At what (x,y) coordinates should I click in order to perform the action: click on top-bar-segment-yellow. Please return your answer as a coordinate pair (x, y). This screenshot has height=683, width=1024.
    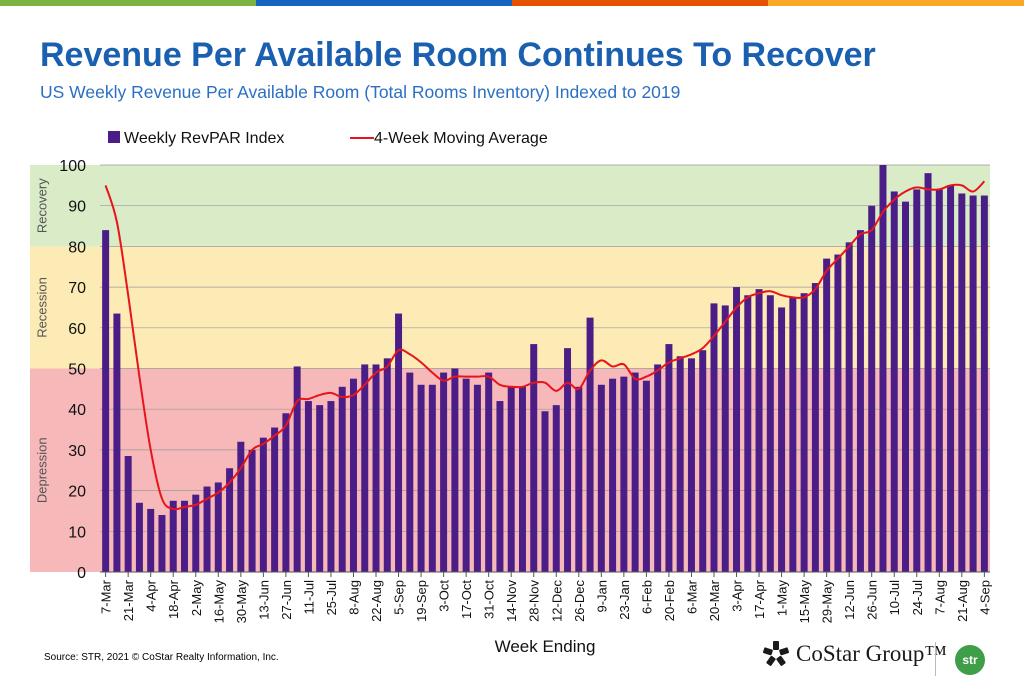
    Looking at the image, I should click on (896, 3).